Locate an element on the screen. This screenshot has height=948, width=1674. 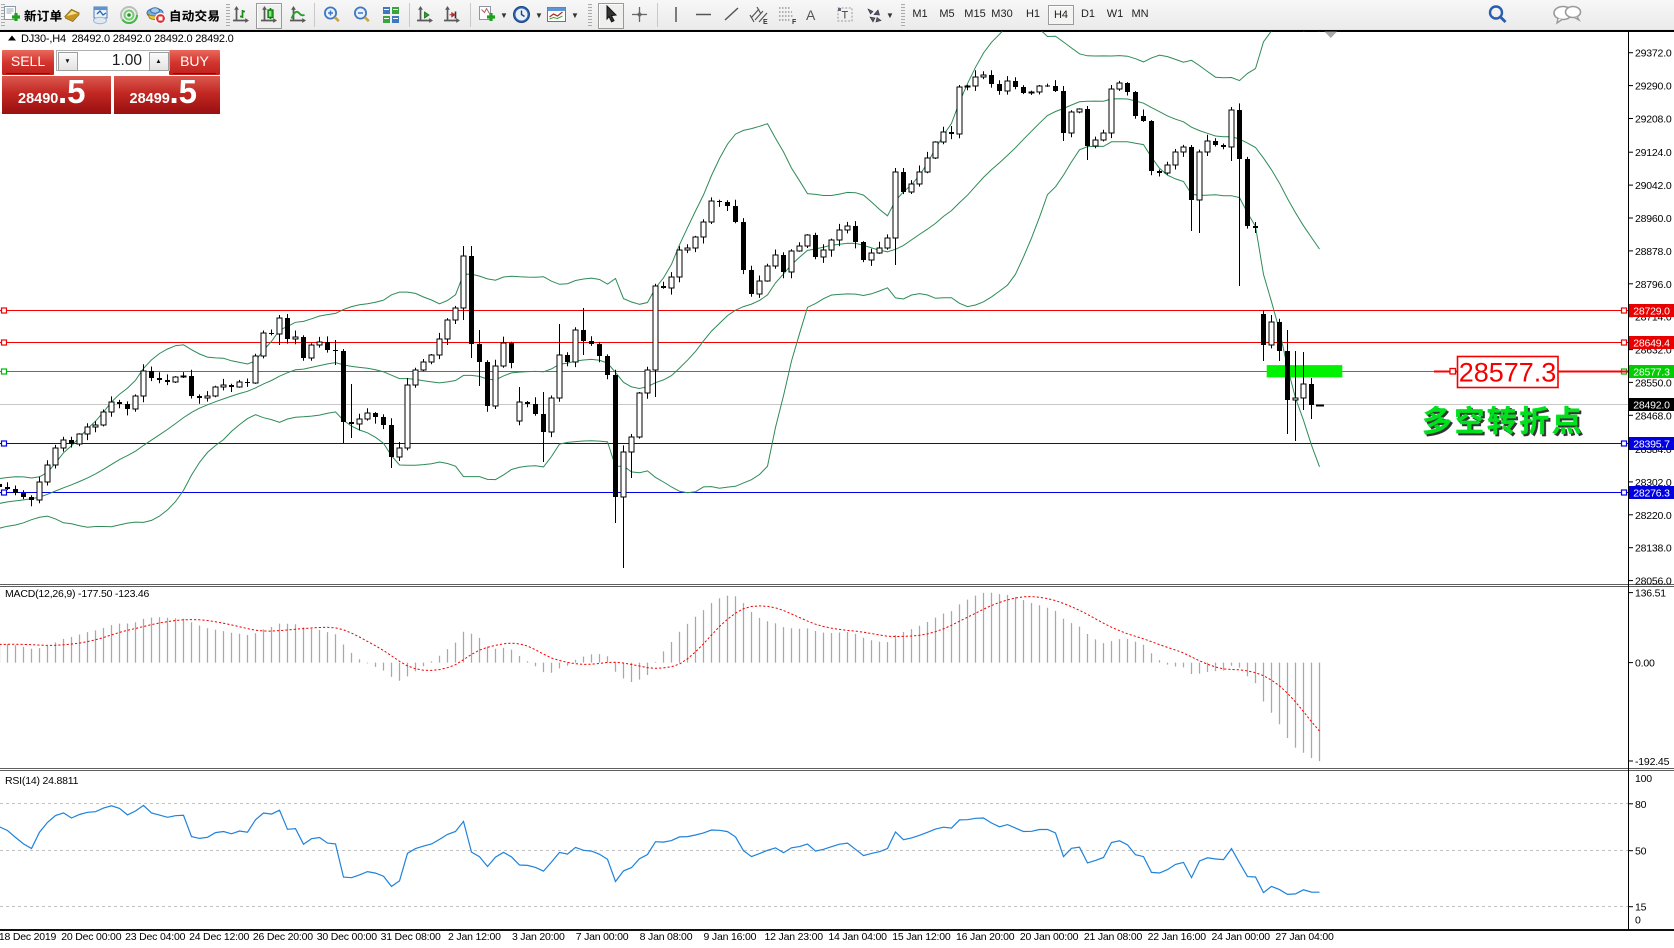
svg-text: 21 Jan 08:00 is located at coordinates (1113, 937).